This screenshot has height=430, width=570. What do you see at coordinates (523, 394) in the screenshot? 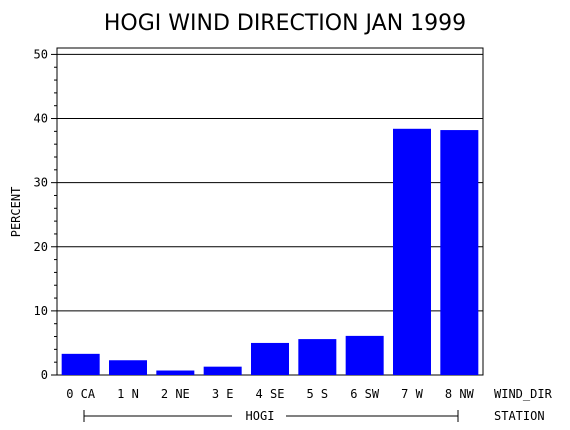
I see `x-axis-label: WIND_DIR` at bounding box center [523, 394].